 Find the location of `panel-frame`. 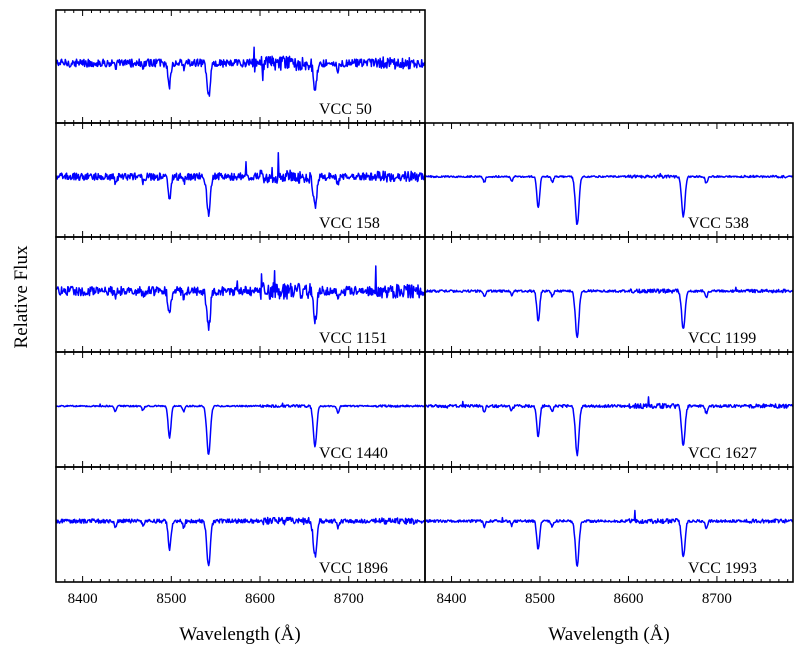

panel-frame is located at coordinates (609, 524).